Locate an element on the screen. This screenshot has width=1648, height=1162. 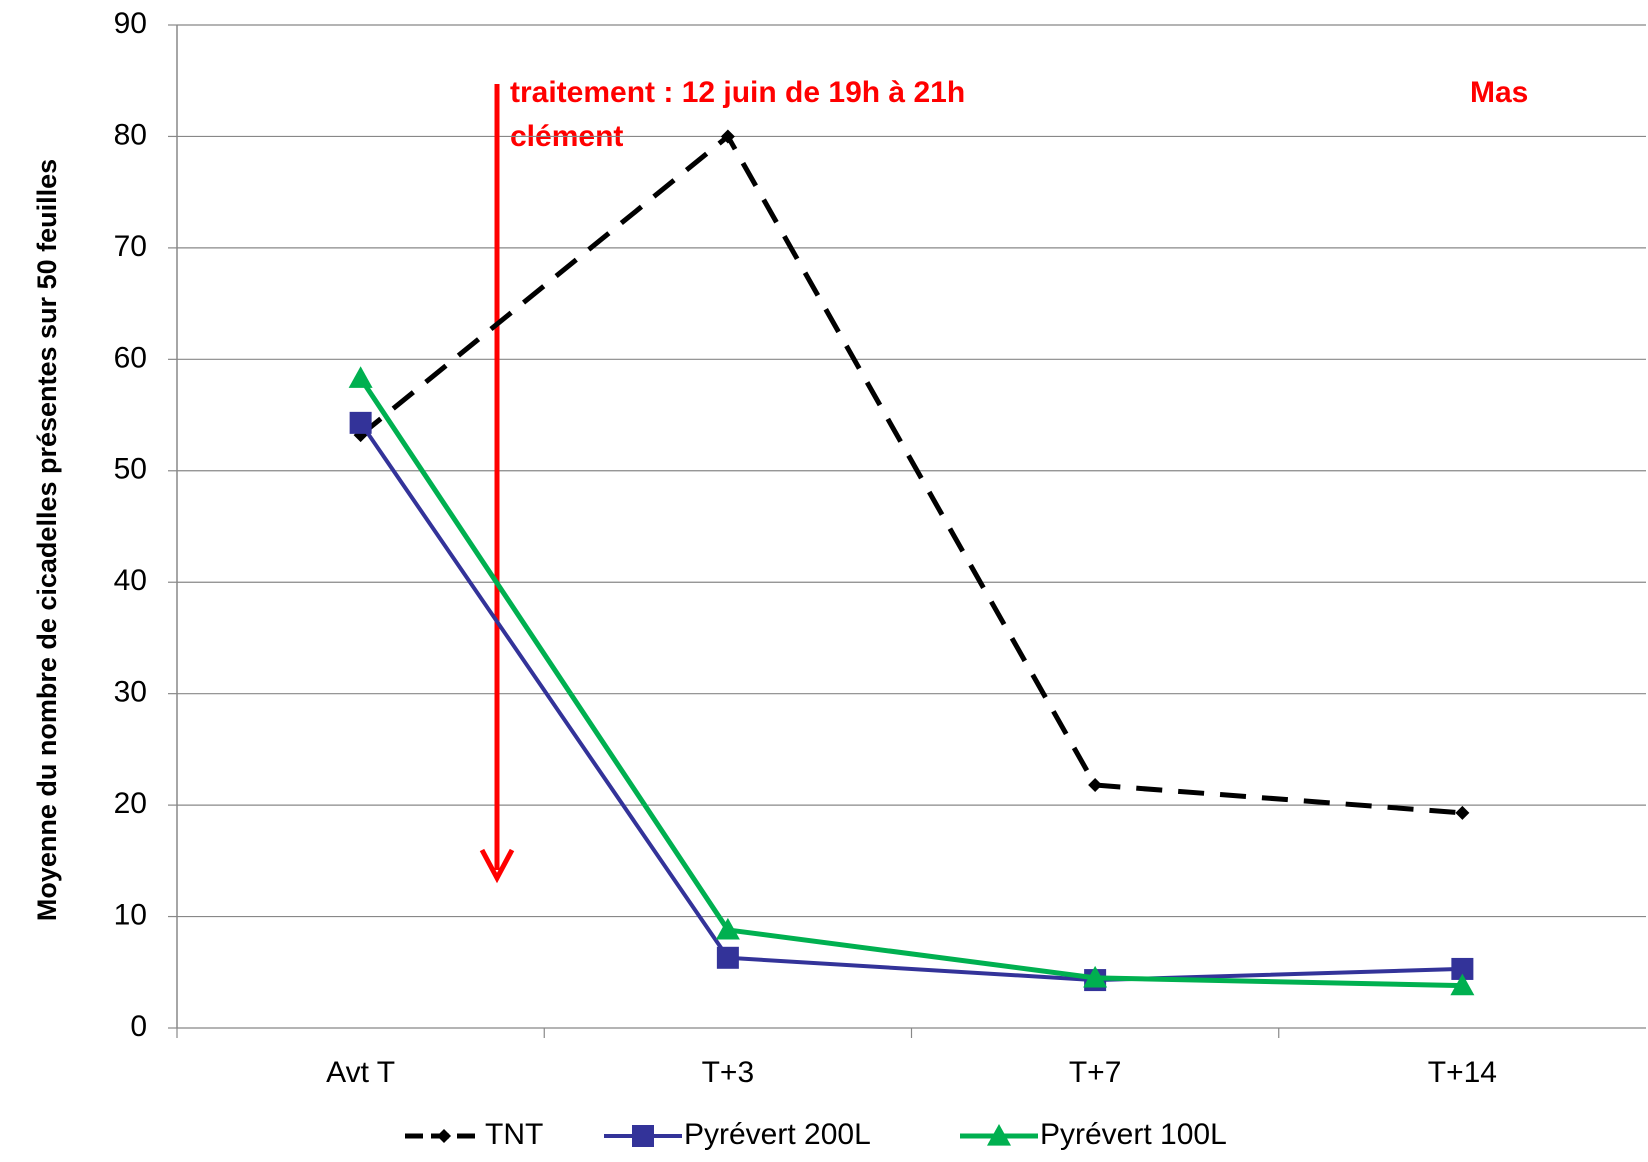
y-tick-label: 10 is located at coordinates (130, 914).